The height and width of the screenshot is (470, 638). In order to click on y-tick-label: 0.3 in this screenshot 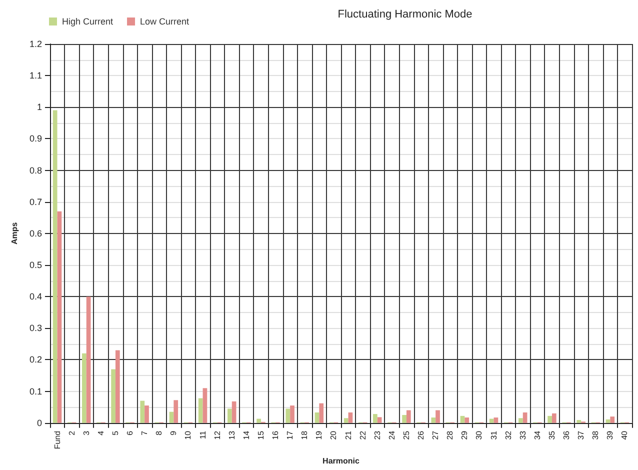, I will do `click(35, 328)`.